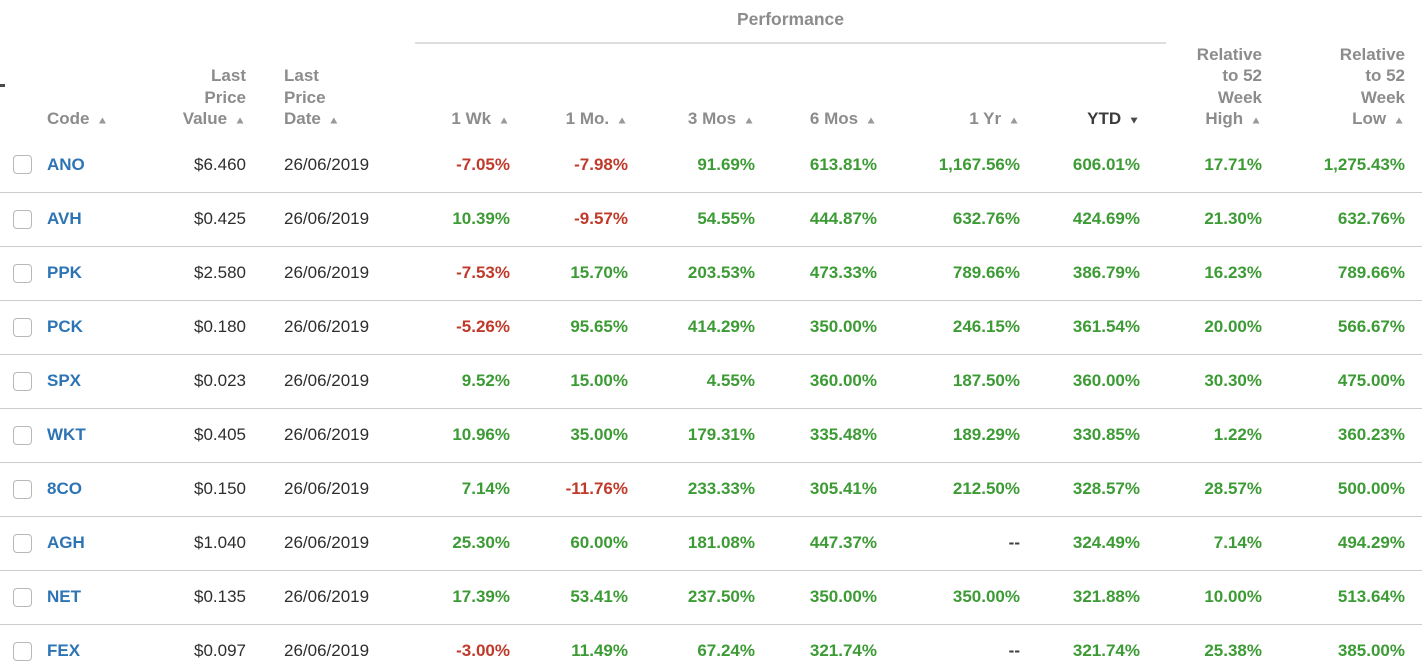 This screenshot has width=1422, height=668. I want to click on performance-cell-mos6: 360.00%, so click(816, 381).